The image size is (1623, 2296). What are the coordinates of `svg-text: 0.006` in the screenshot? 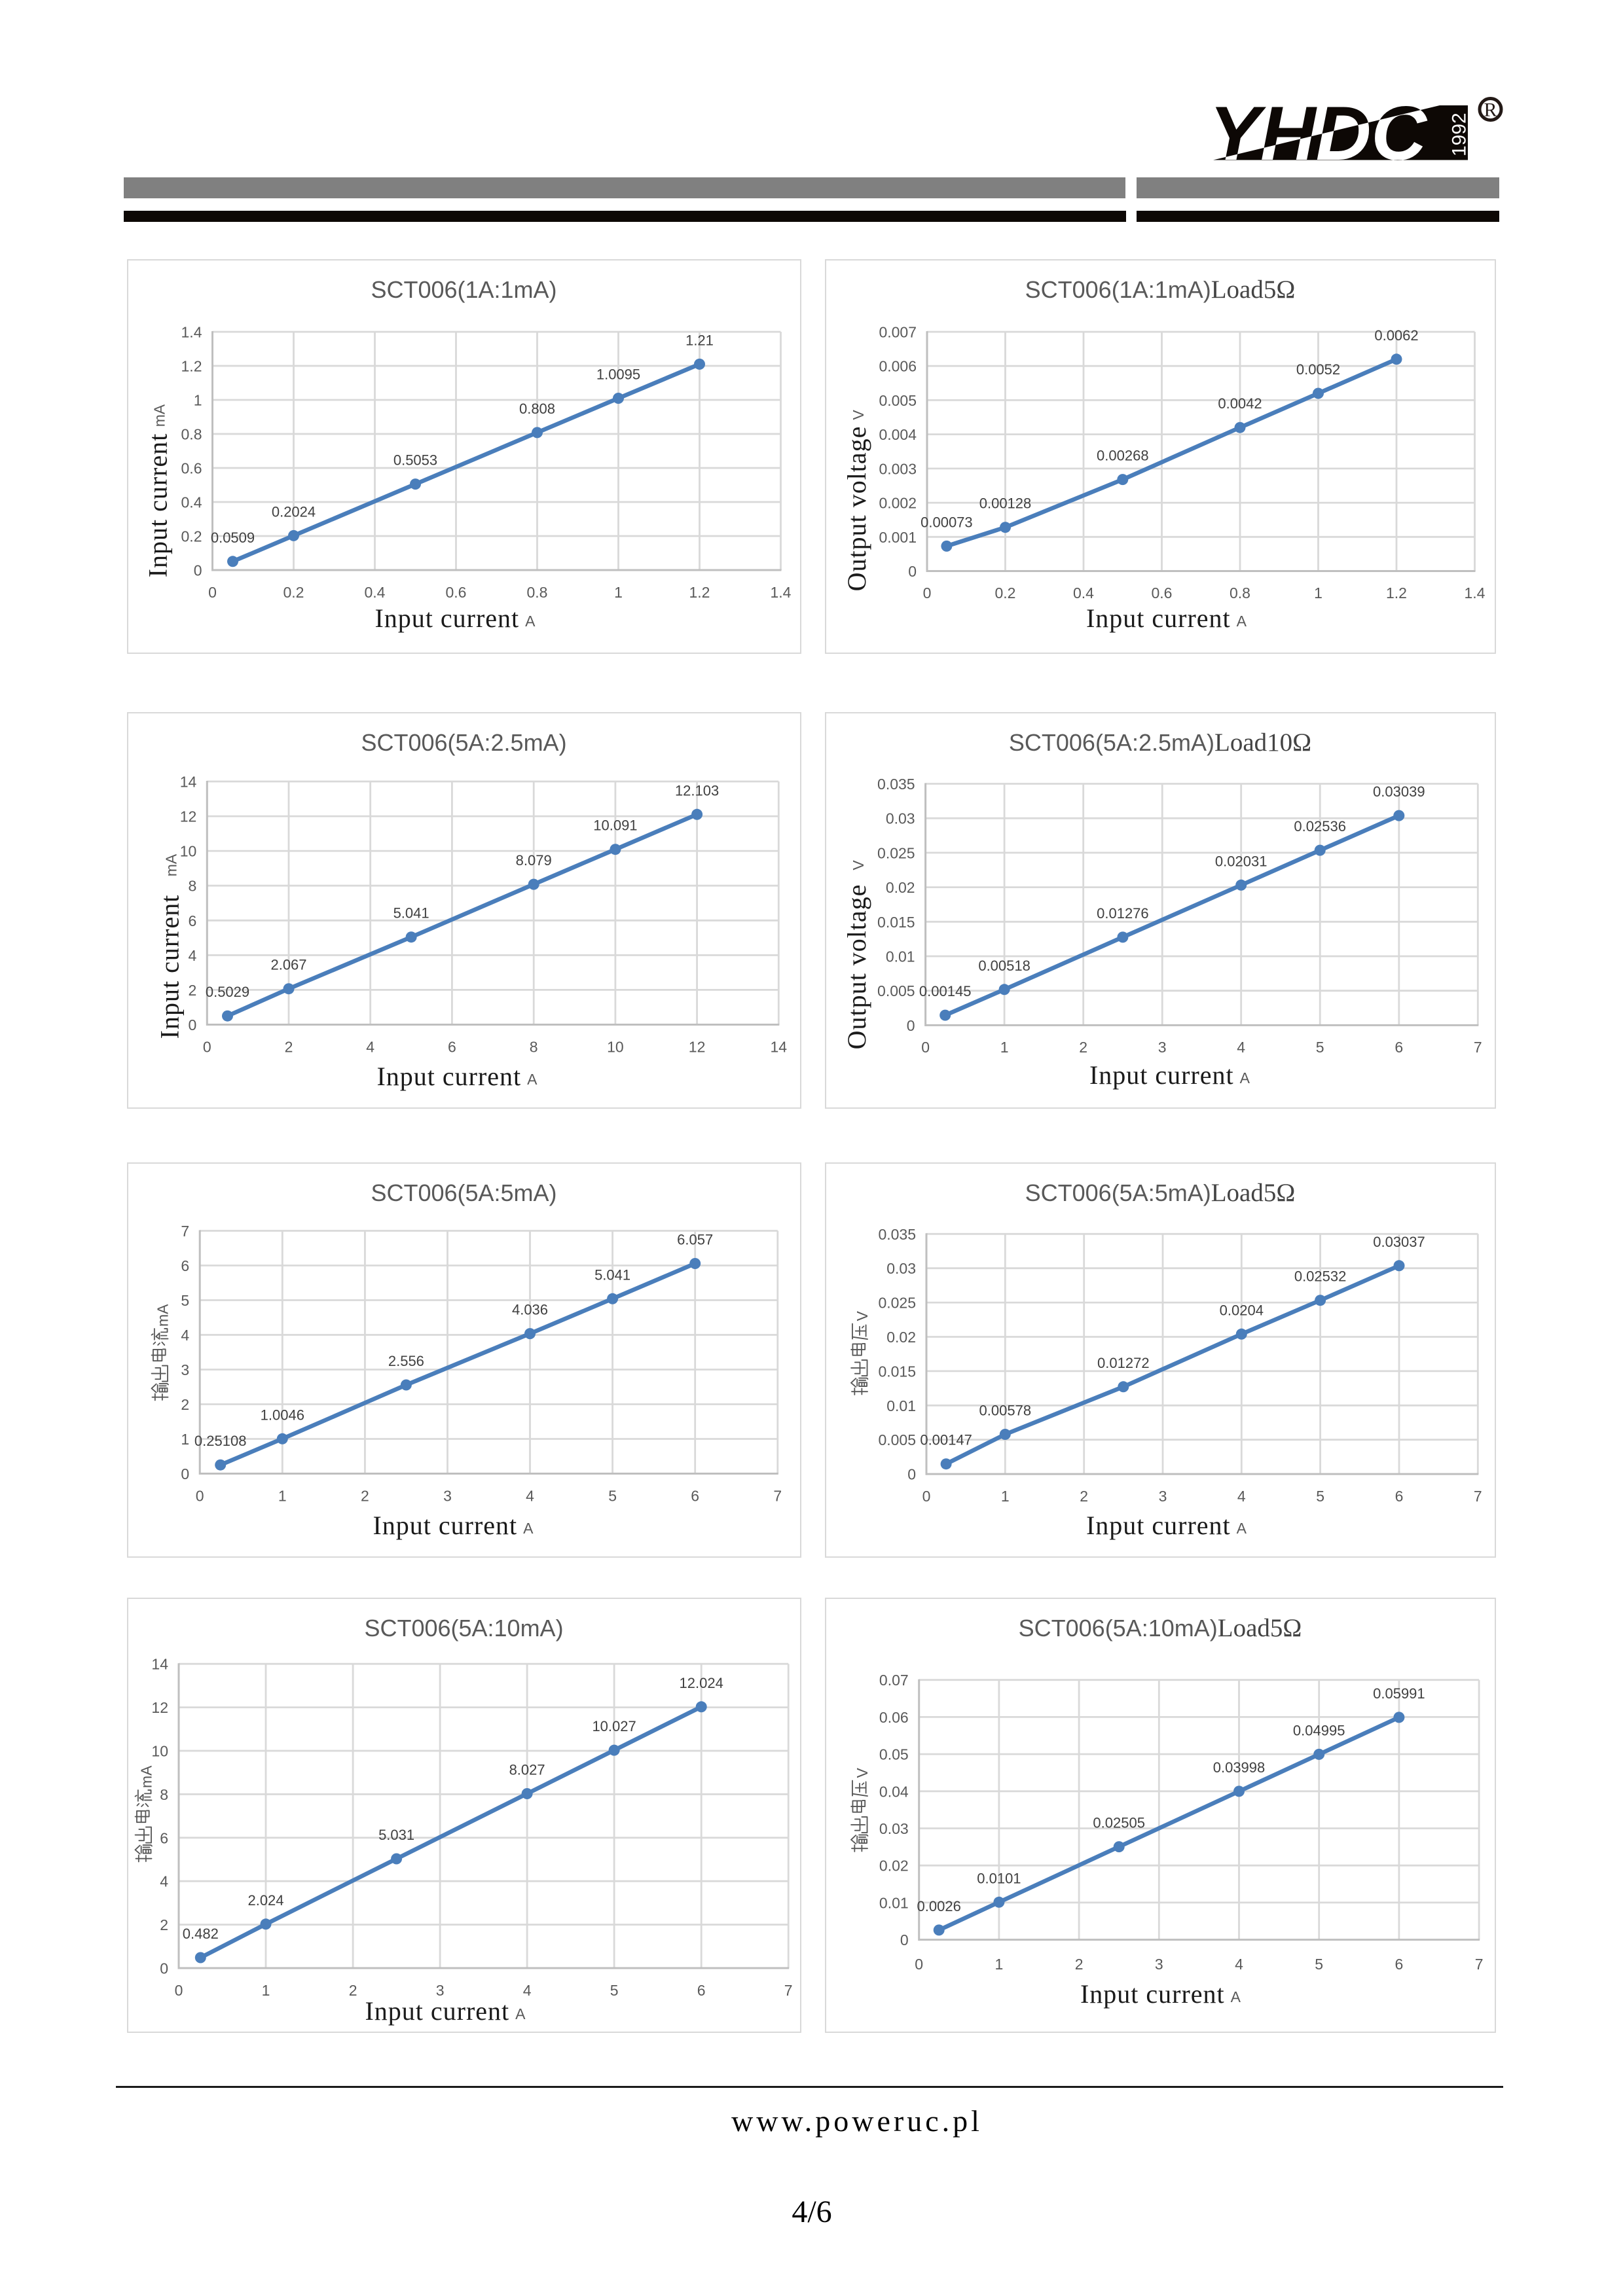 It's located at (898, 366).